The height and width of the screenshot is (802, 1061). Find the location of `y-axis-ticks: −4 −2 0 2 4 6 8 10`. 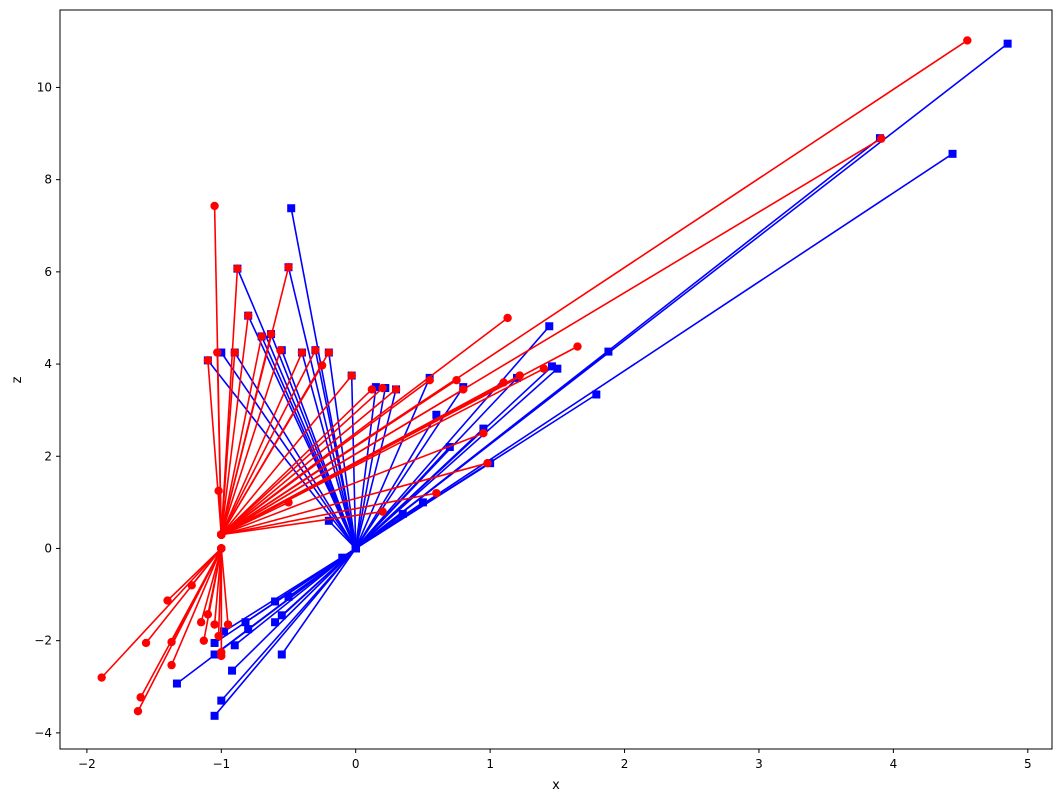

y-axis-ticks: −4 −2 0 2 4 6 8 10 is located at coordinates (47, 410).